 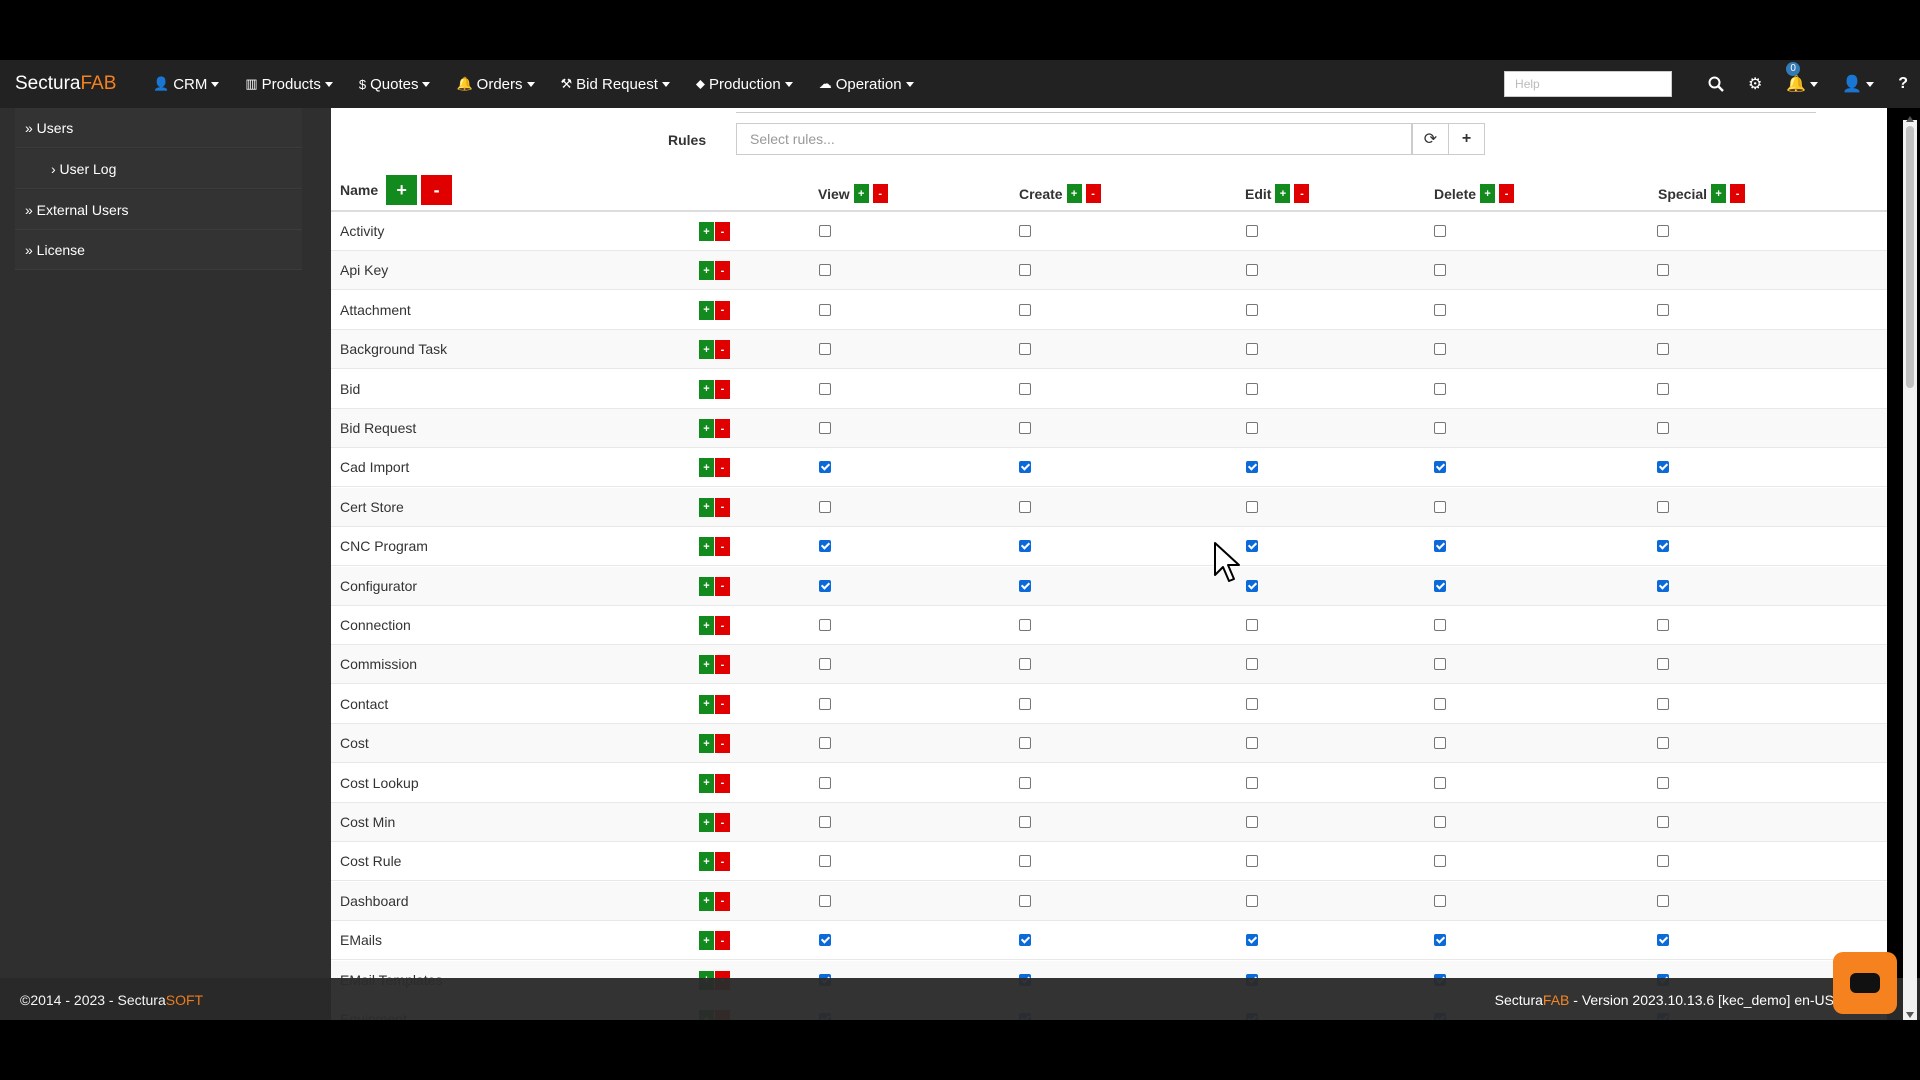 What do you see at coordinates (1910, 1015) in the screenshot?
I see `scroll-down-icon` at bounding box center [1910, 1015].